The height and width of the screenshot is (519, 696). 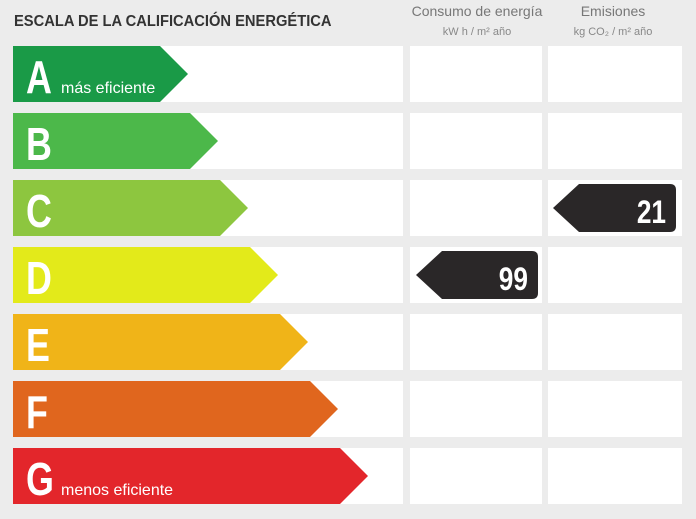 What do you see at coordinates (173, 20) in the screenshot?
I see `title: ESCALA DE LA CALIFICACIÓN ENERGÉTICA` at bounding box center [173, 20].